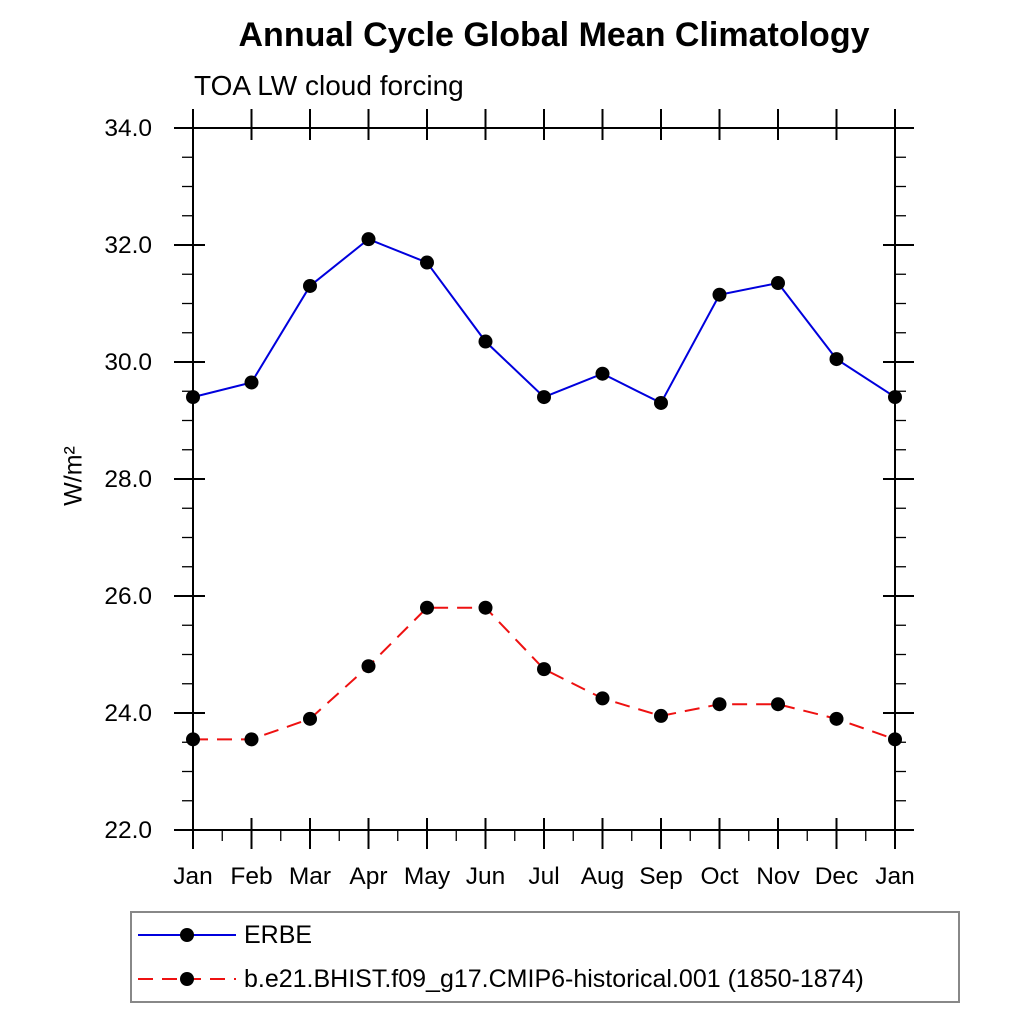  I want to click on y-tick-label: 24.0, so click(128, 713).